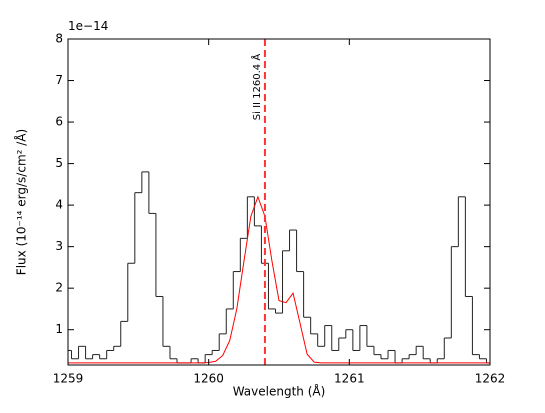 Image resolution: width=545 pixels, height=413 pixels. I want to click on y-tick-label: 8, so click(59, 39).